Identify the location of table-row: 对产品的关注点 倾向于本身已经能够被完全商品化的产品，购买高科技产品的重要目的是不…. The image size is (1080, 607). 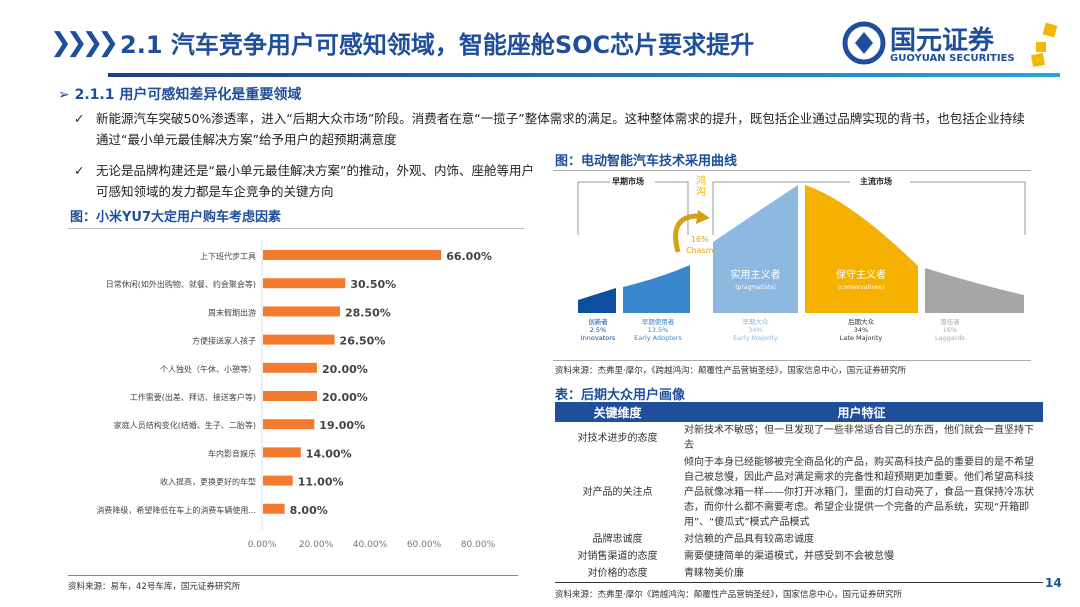
(799, 492).